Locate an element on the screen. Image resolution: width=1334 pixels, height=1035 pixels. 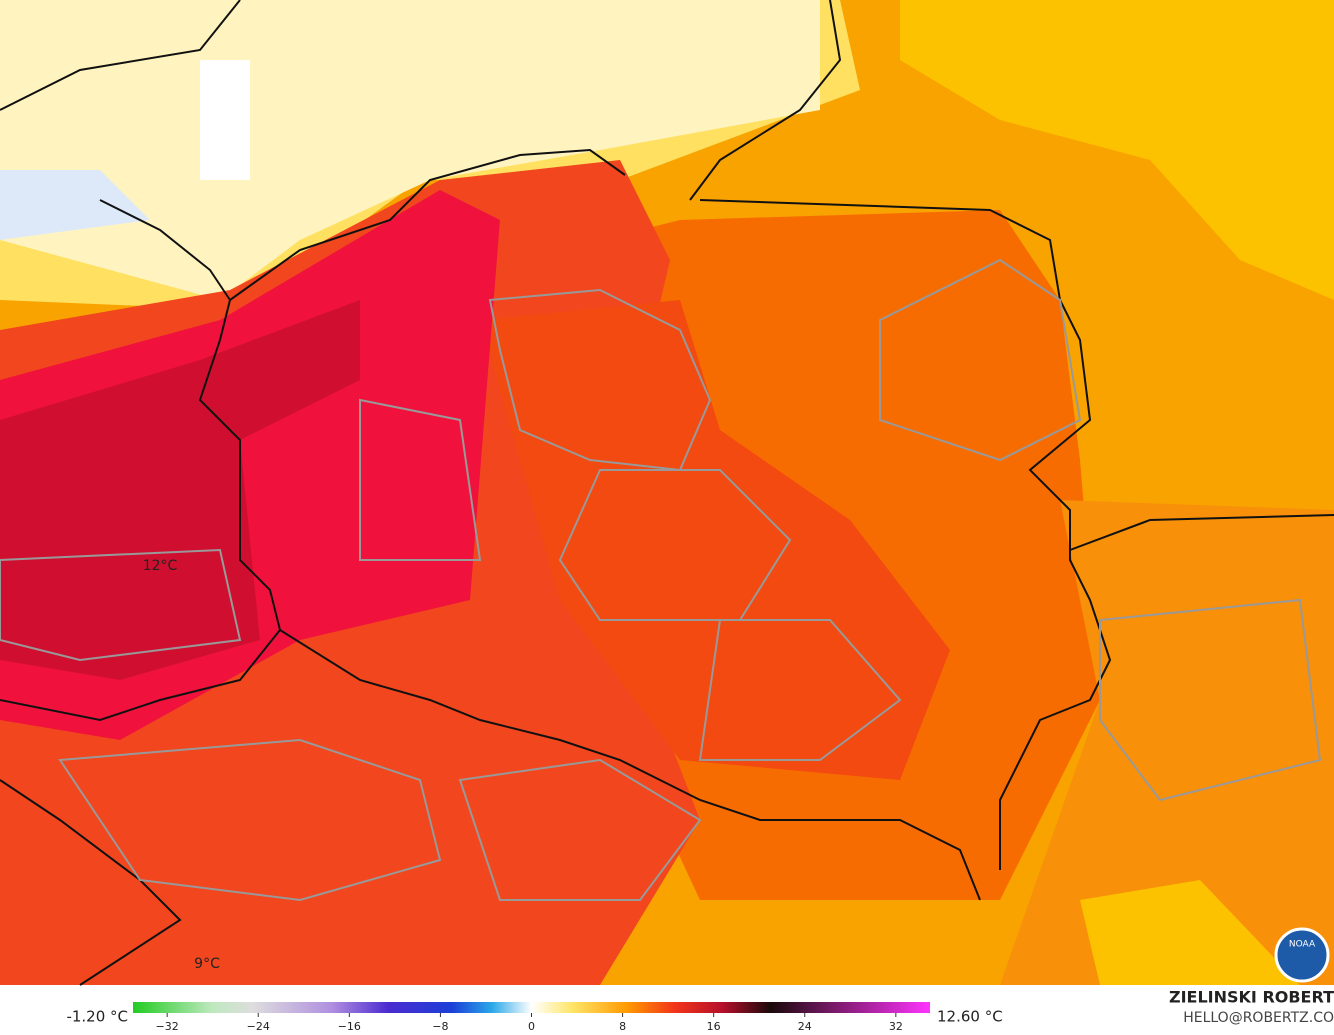
logo-text: NOAA is located at coordinates (1302, 945).